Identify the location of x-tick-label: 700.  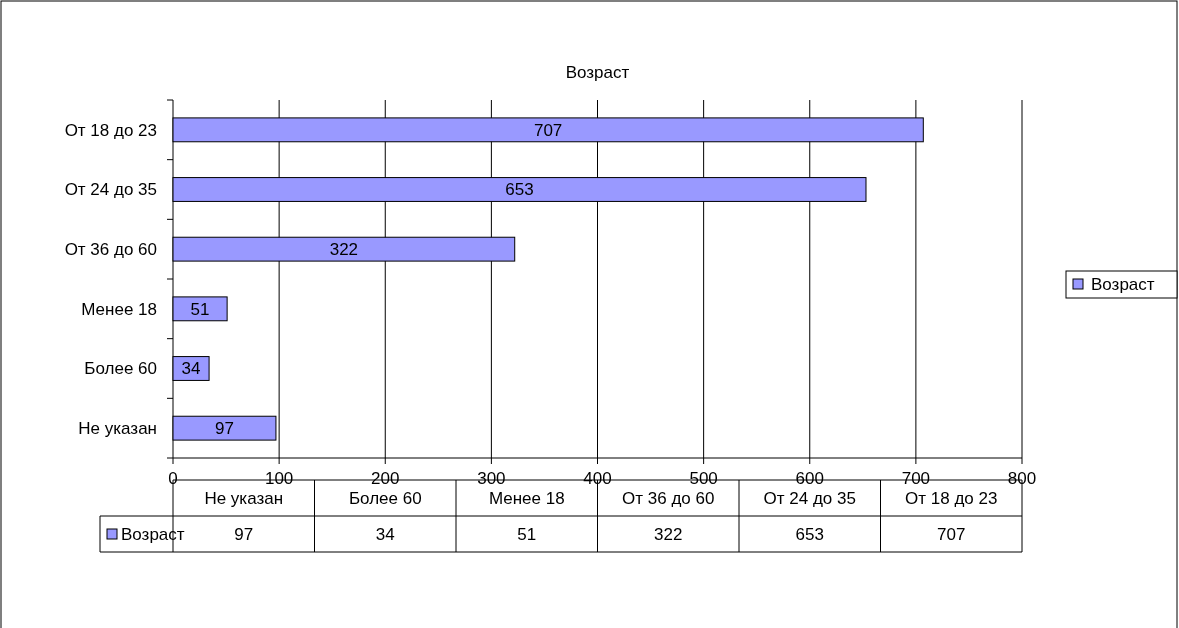
(916, 478).